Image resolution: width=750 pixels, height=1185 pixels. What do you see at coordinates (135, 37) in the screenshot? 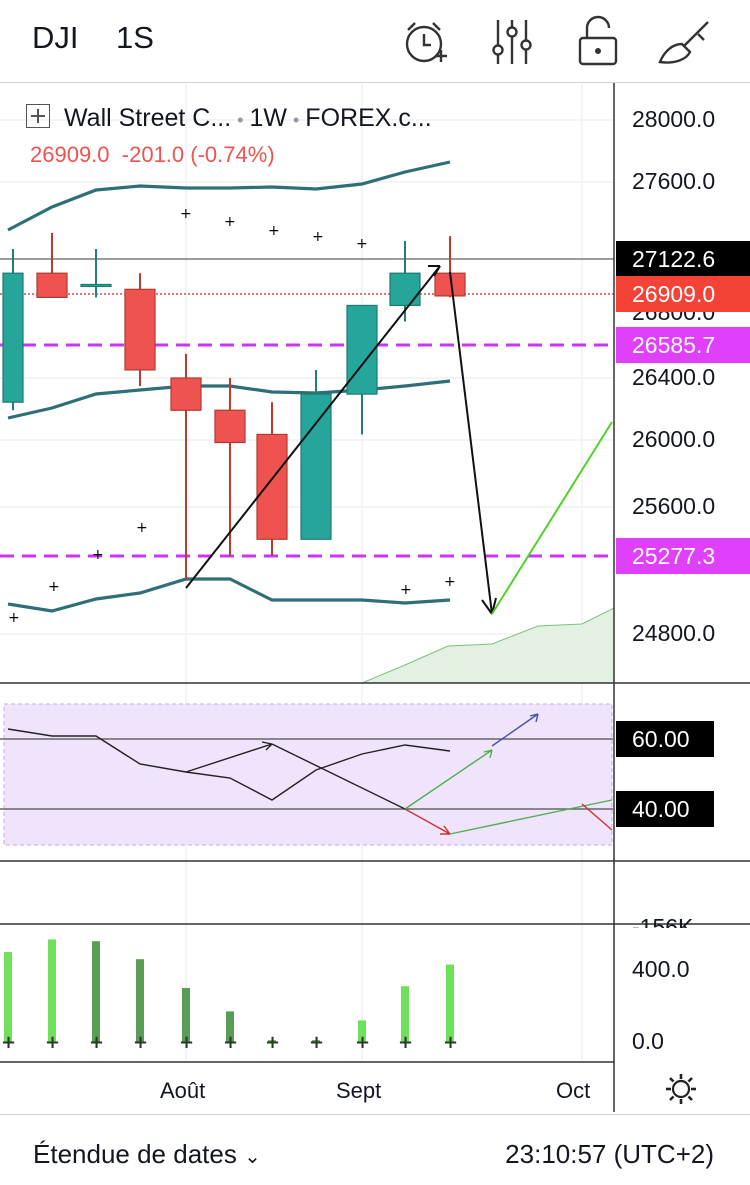
I see `interval-button: 1S` at bounding box center [135, 37].